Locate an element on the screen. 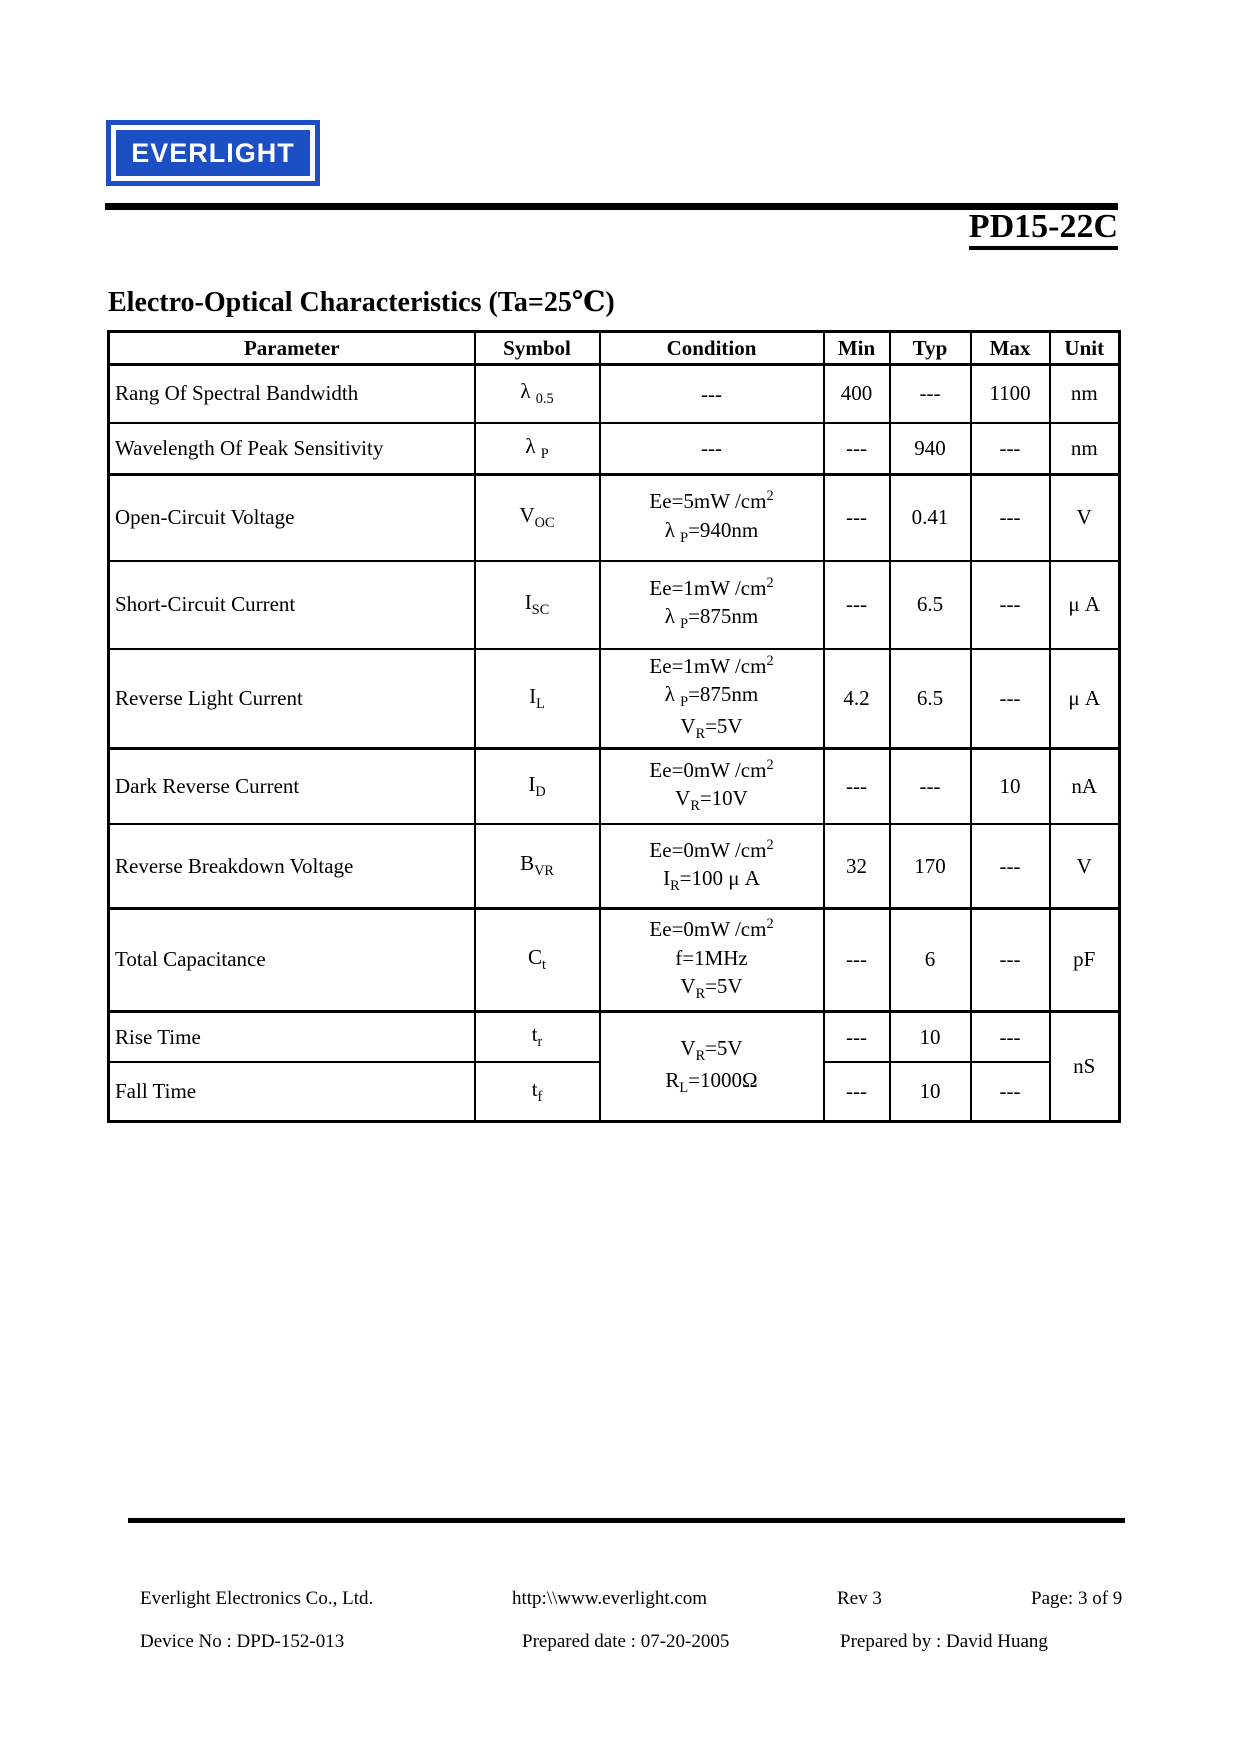 This screenshot has width=1240, height=1754. condition-line: IR=100 μ A is located at coordinates (711, 880).